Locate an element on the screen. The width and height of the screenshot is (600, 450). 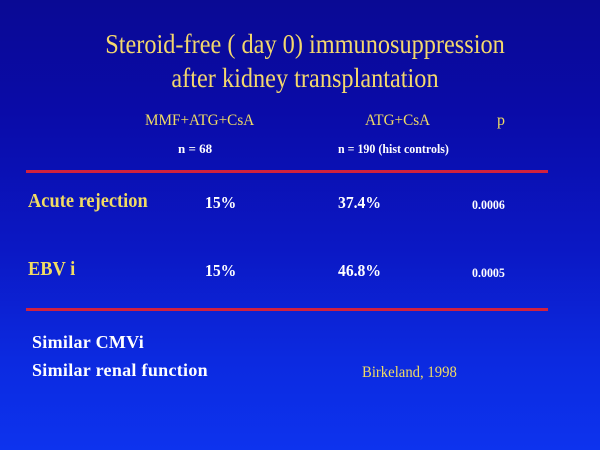
row-ebv-p: 0.0005 is located at coordinates (488, 272).